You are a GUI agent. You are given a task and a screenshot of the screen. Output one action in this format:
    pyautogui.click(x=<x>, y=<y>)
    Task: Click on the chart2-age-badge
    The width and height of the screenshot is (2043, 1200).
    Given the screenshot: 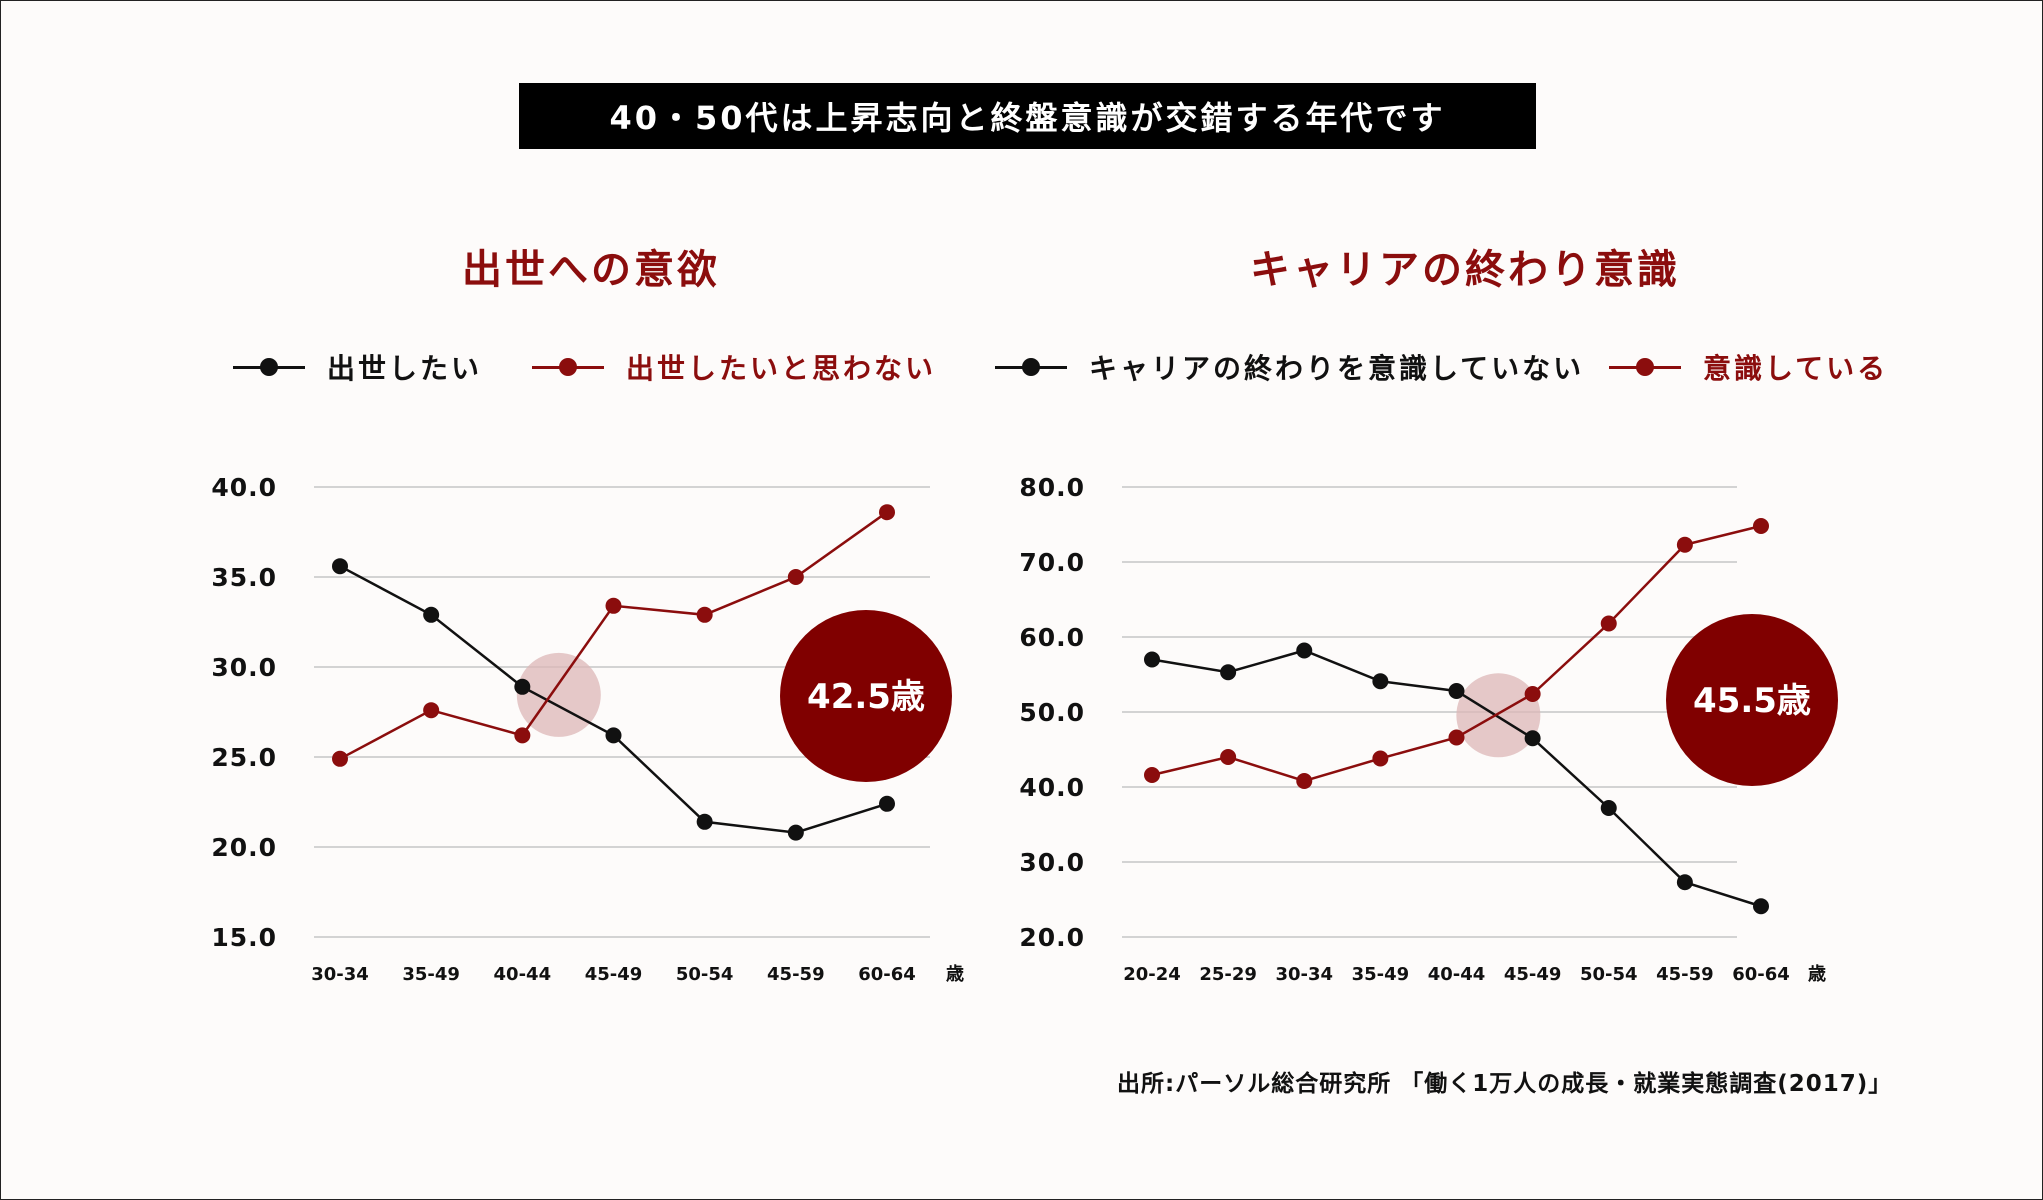 What is the action you would take?
    pyautogui.click(x=1752, y=700)
    